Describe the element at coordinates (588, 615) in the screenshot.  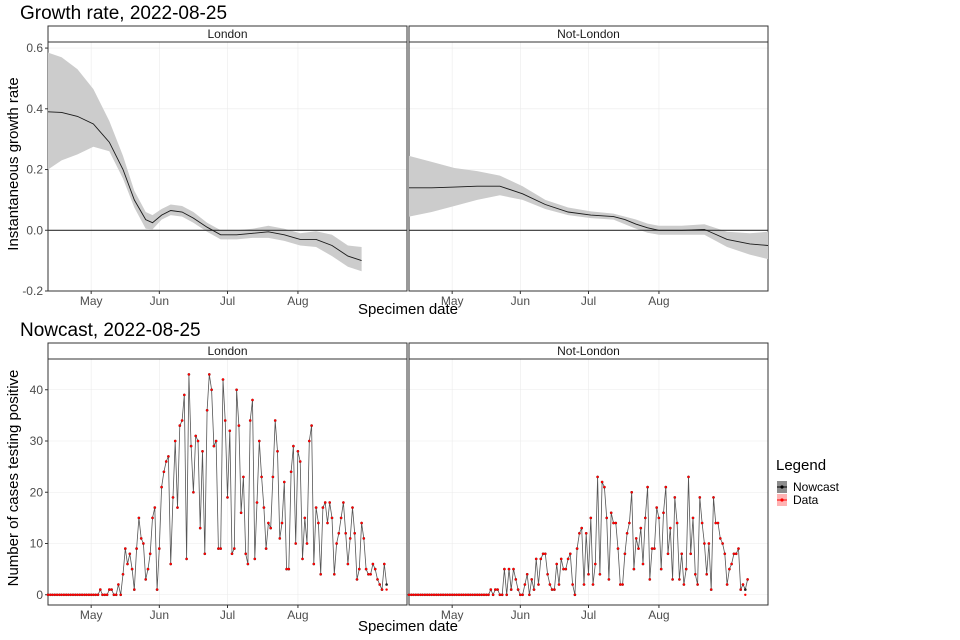
I see `nowcast-not-london-xtick-label-jul: Jul` at that location.